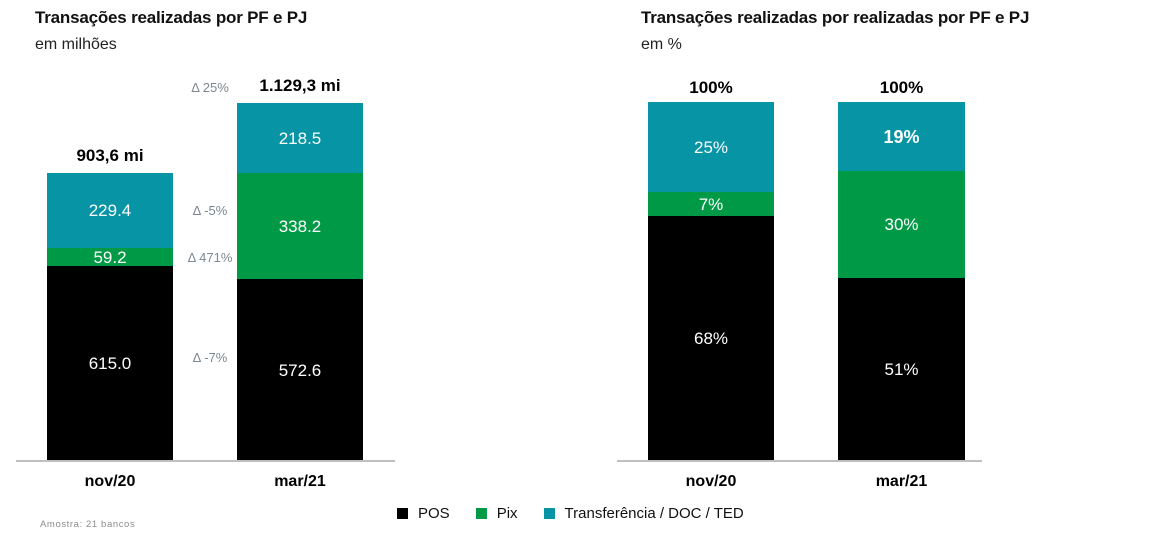  I want to click on x-axis-percent, so click(799, 461).